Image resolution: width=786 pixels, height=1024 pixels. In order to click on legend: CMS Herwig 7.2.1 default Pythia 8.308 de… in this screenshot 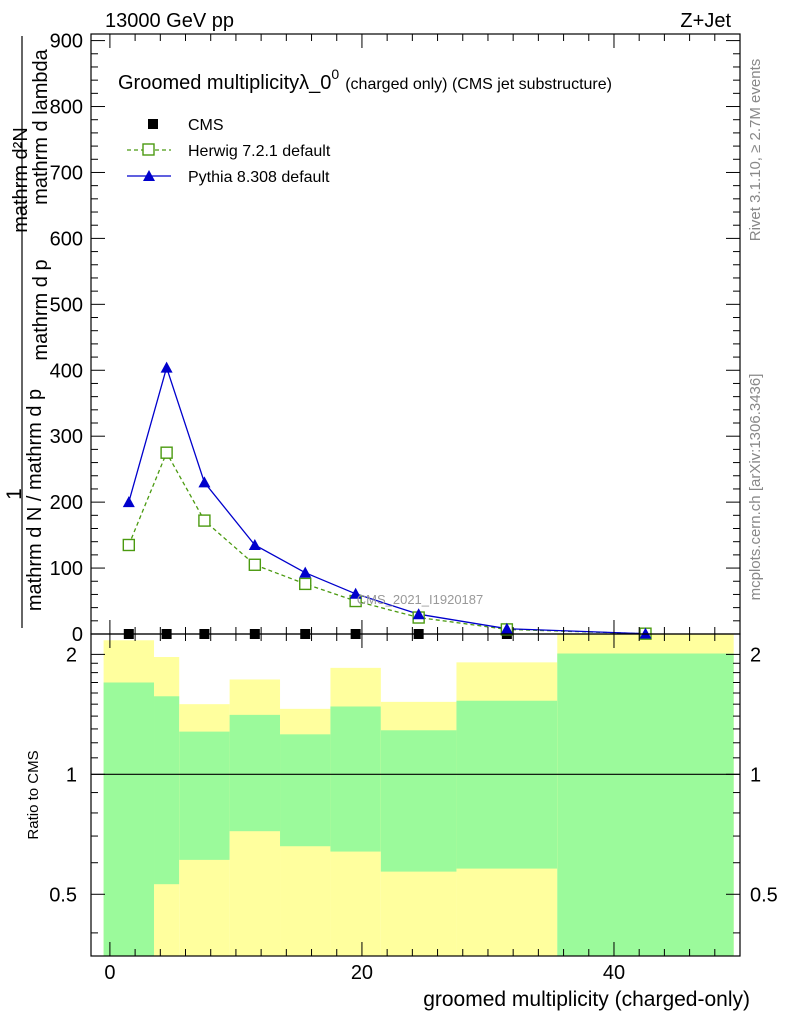, I will do `click(229, 151)`.